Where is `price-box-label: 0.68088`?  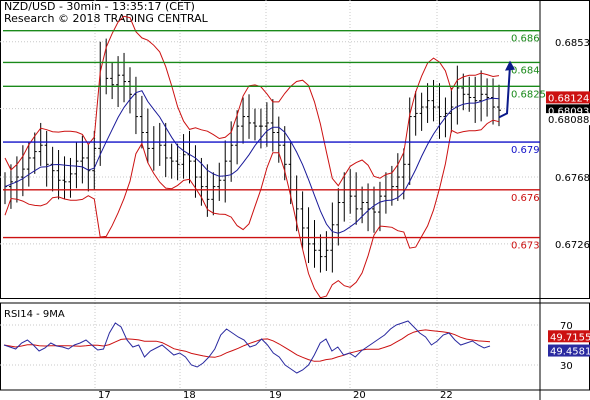 price-box-label: 0.68088 is located at coordinates (568, 120).